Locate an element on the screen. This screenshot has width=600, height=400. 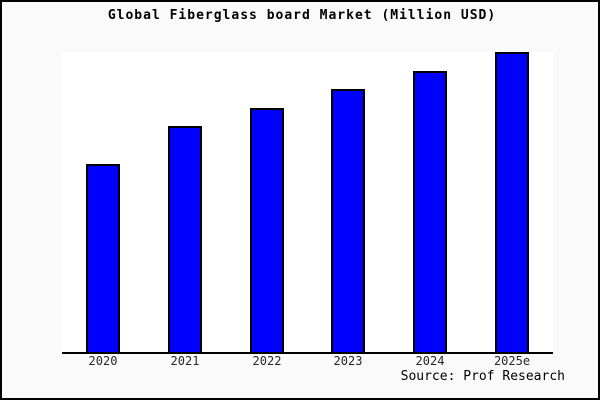
bar-2020 is located at coordinates (103, 258).